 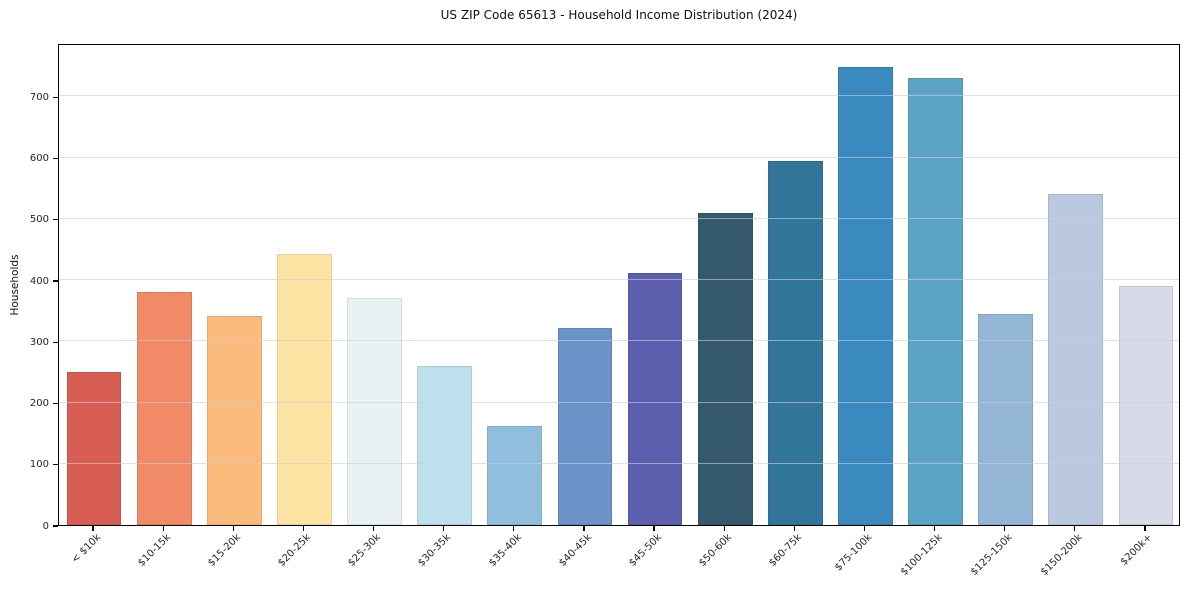 I want to click on bar-60-75k, so click(x=795, y=342).